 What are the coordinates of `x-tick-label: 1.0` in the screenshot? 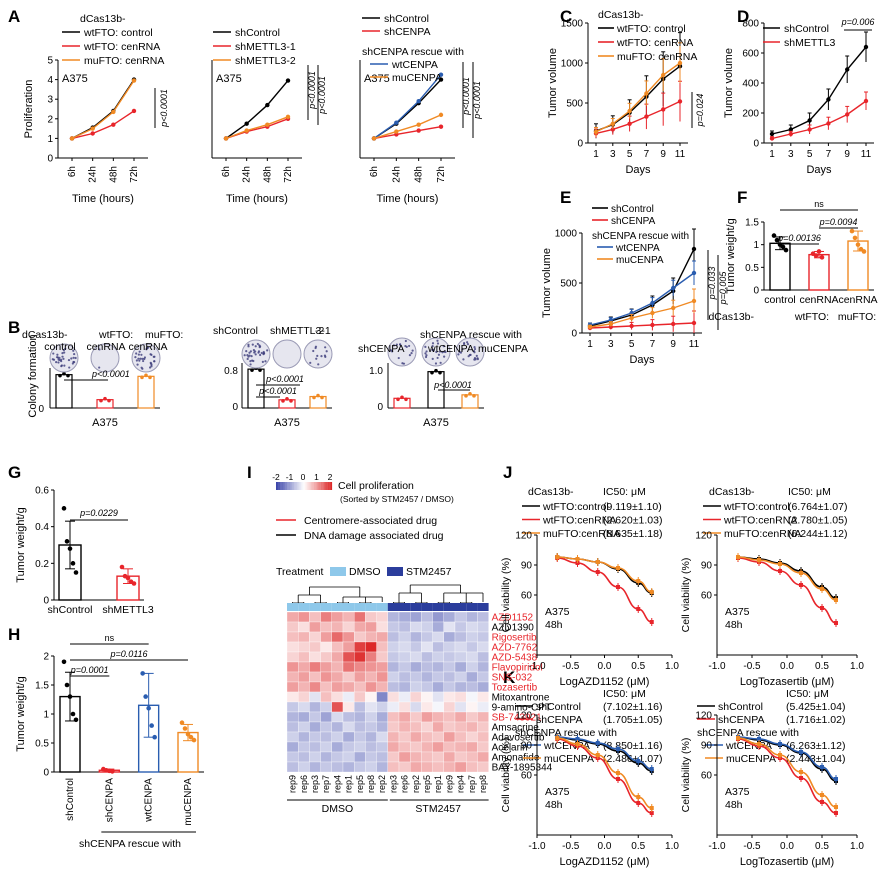 It's located at (857, 666).